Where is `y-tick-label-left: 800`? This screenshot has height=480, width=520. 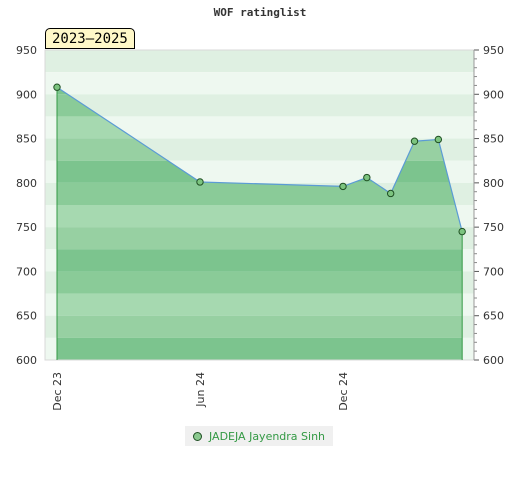 y-tick-label-left: 800 is located at coordinates (26, 183).